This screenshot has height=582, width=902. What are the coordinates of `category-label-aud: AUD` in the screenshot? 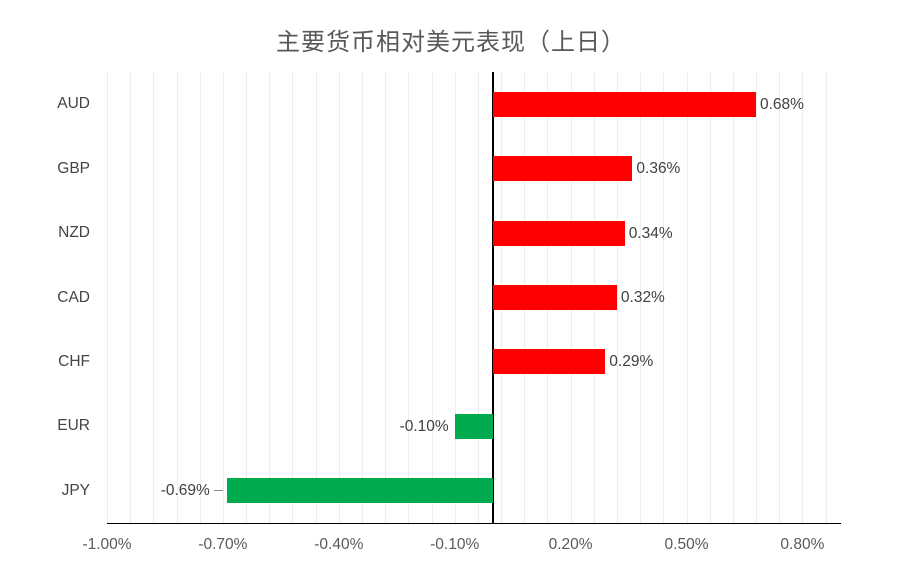 It's located at (73, 104).